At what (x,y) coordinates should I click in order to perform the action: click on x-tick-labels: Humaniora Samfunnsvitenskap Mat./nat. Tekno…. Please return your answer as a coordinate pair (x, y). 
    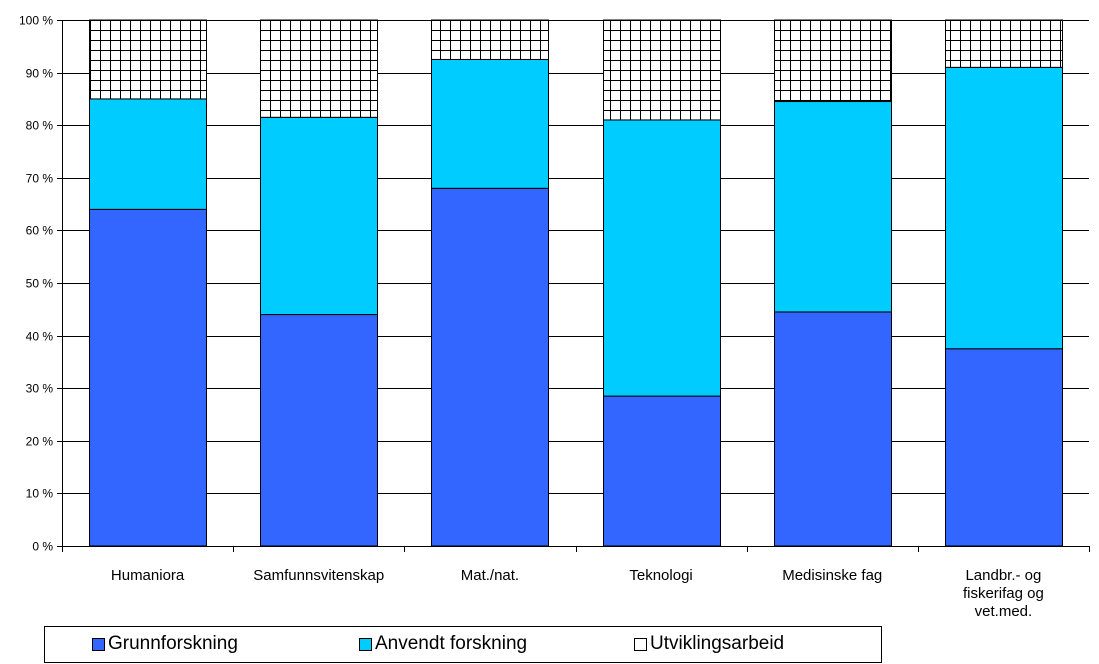
    Looking at the image, I should click on (577, 593).